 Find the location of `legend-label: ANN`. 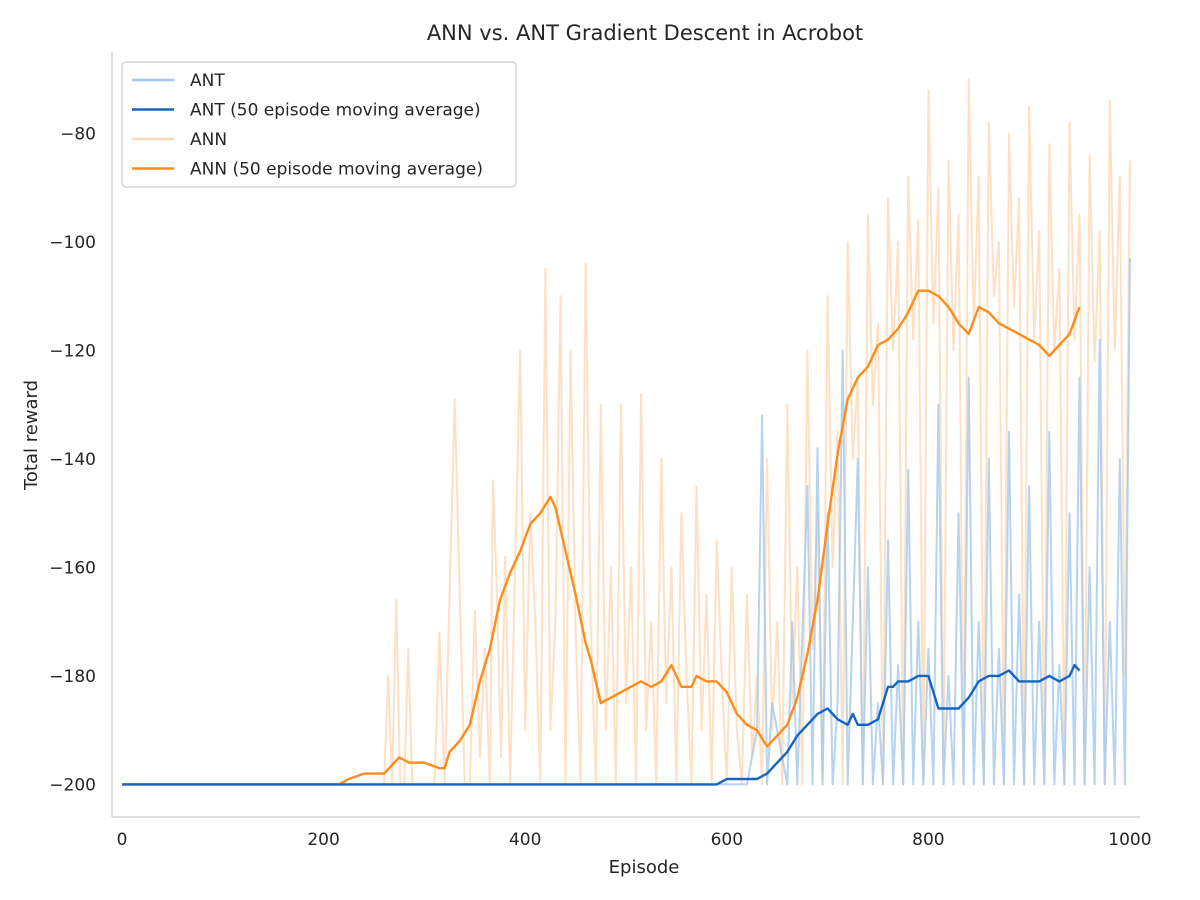

legend-label: ANN is located at coordinates (208, 140).